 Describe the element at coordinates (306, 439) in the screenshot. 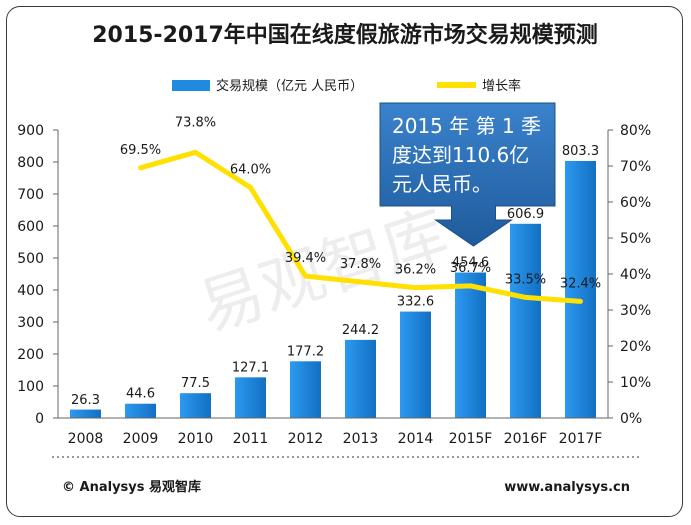

I see `x-tick-label: 2012` at that location.